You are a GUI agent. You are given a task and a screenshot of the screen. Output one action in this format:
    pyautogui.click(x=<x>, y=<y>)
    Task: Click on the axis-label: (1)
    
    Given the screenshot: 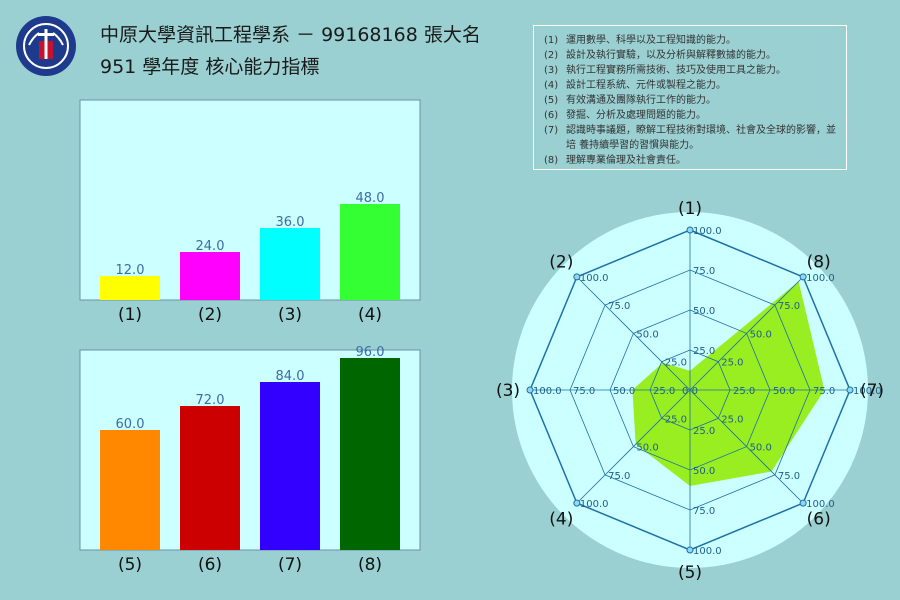 What is the action you would take?
    pyautogui.click(x=690, y=209)
    